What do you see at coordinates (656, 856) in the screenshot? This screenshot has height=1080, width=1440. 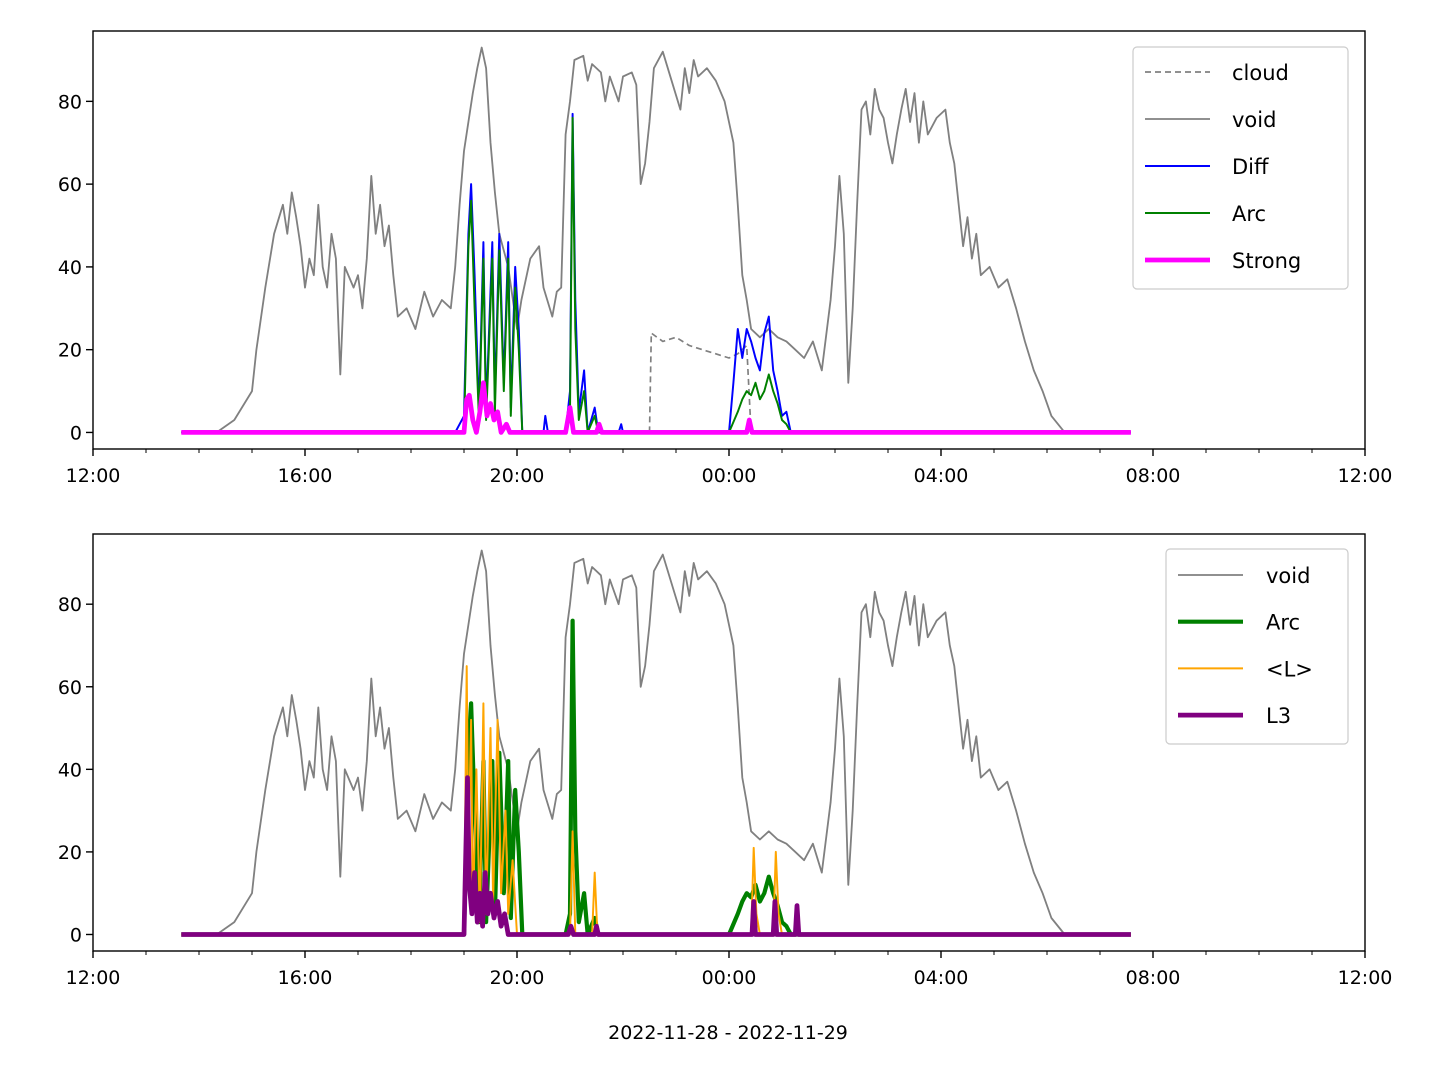 I see `series-line-l3` at bounding box center [656, 856].